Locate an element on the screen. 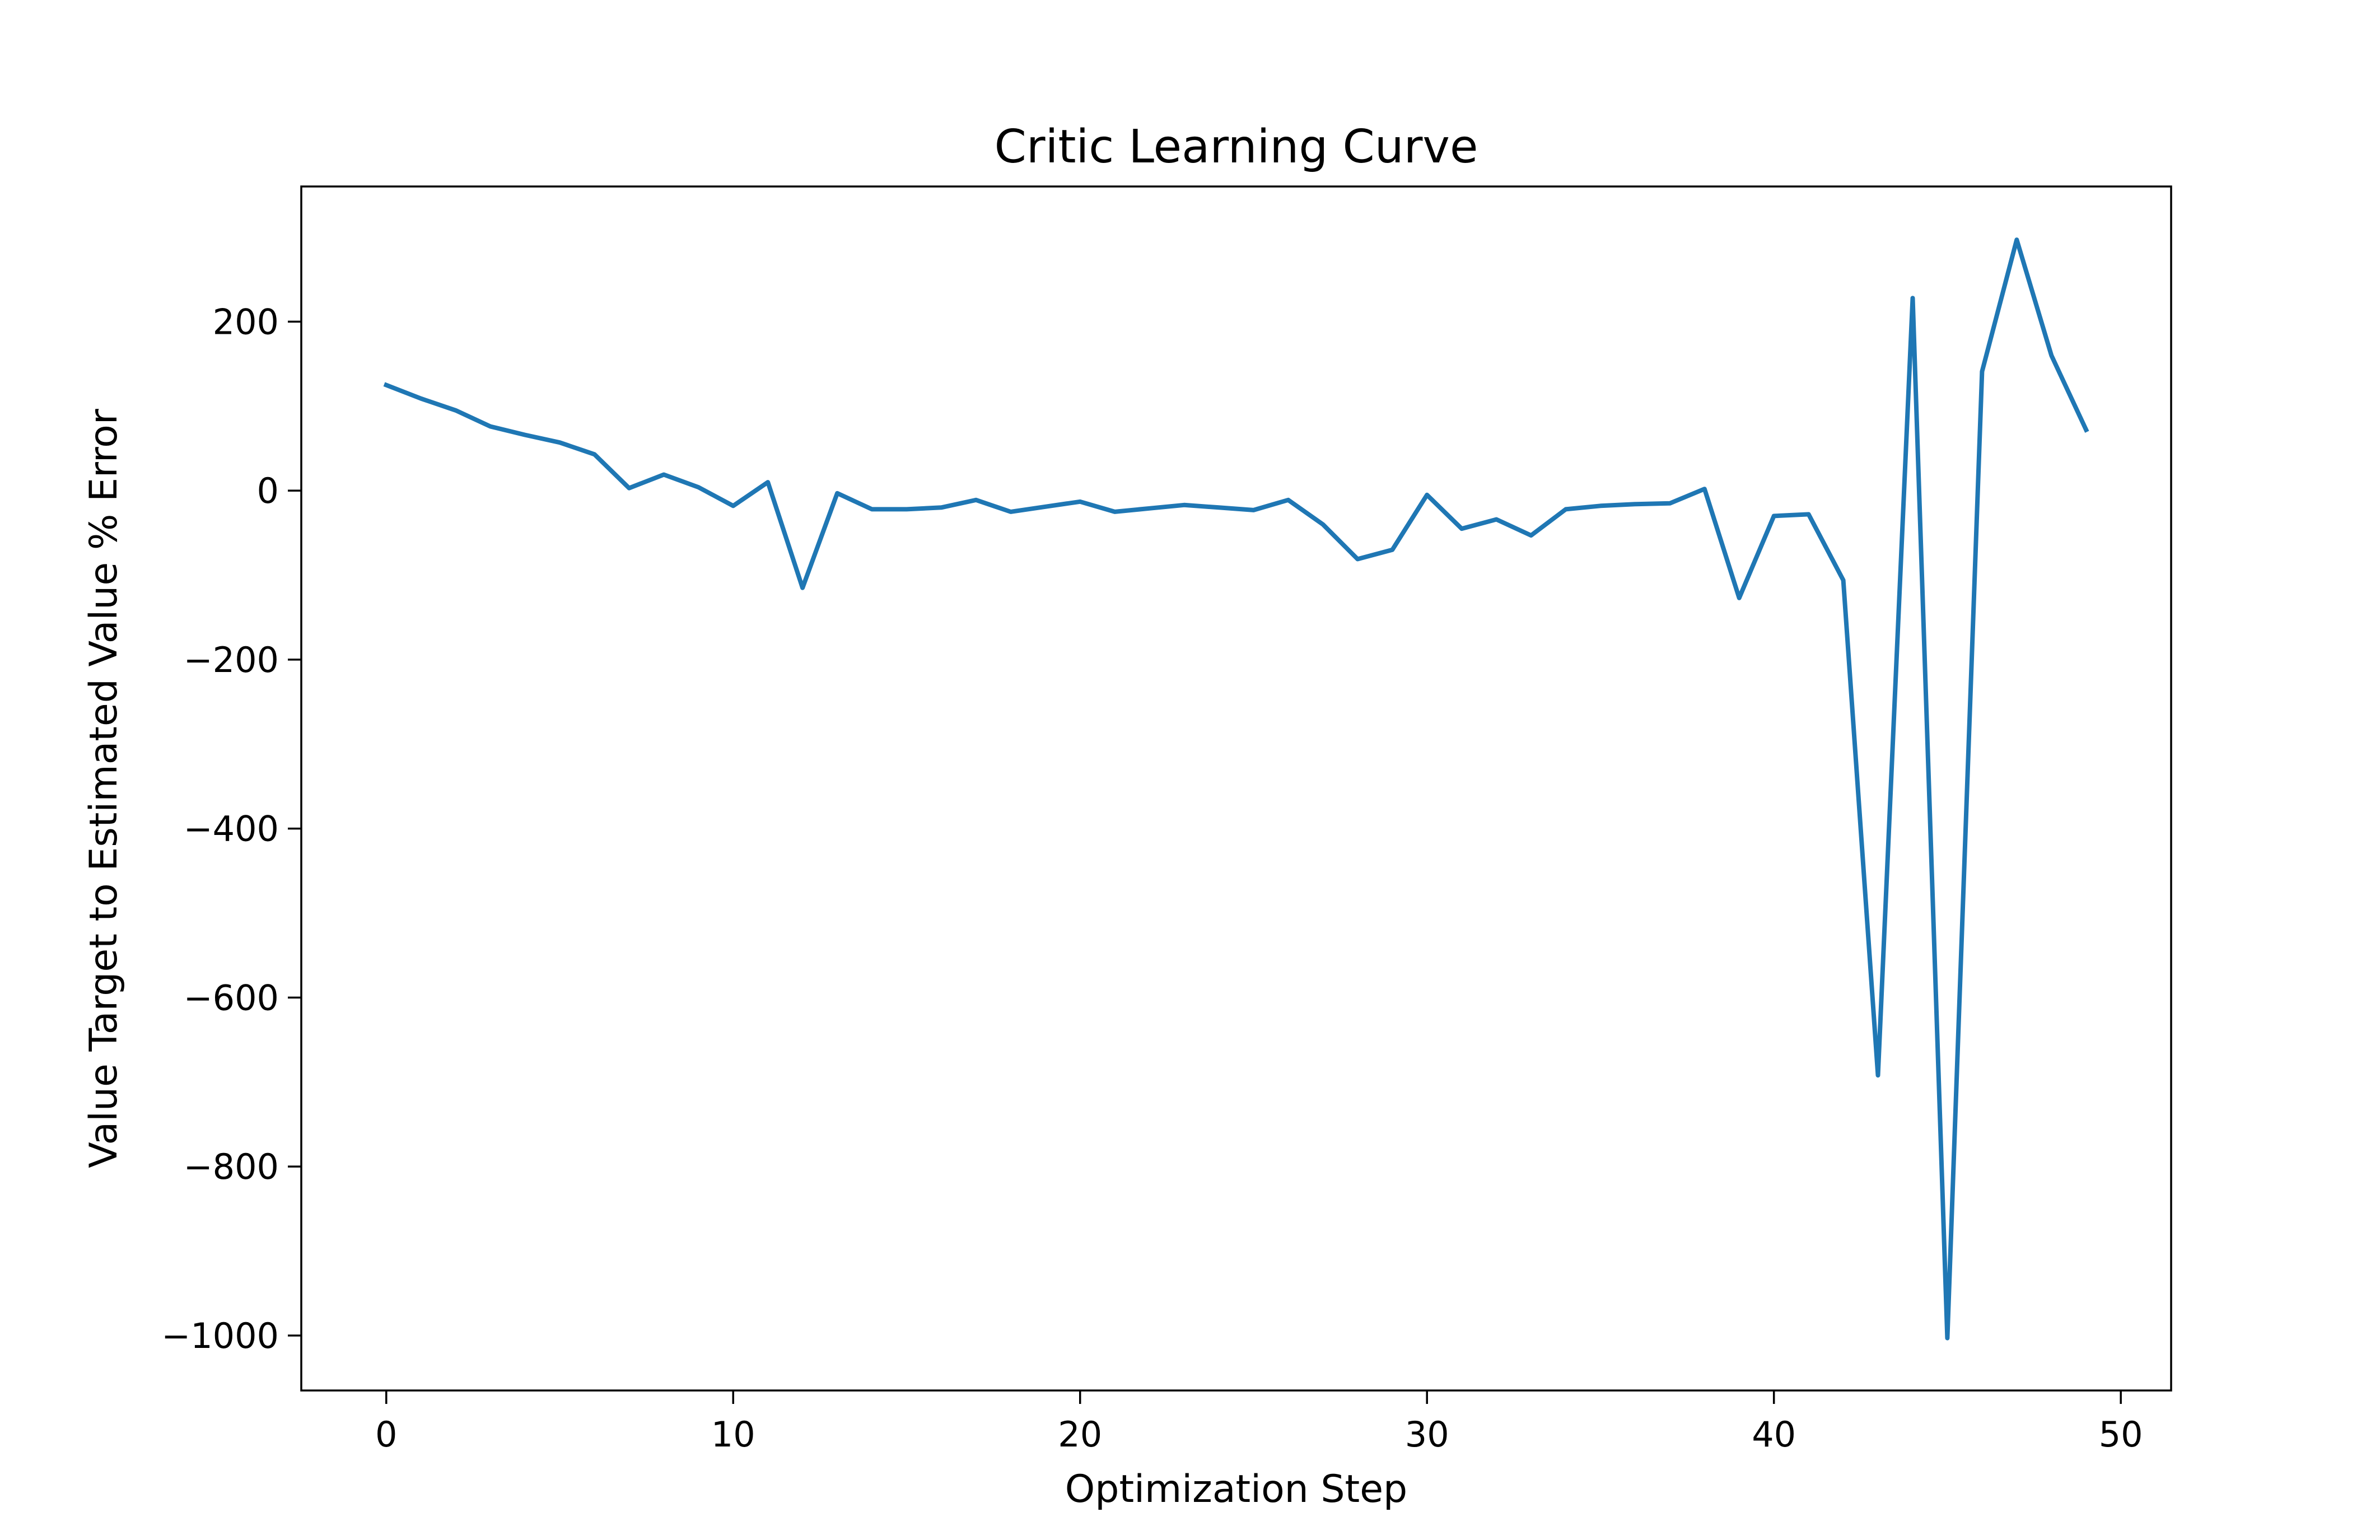  y-tick-label: 0 is located at coordinates (268, 491).